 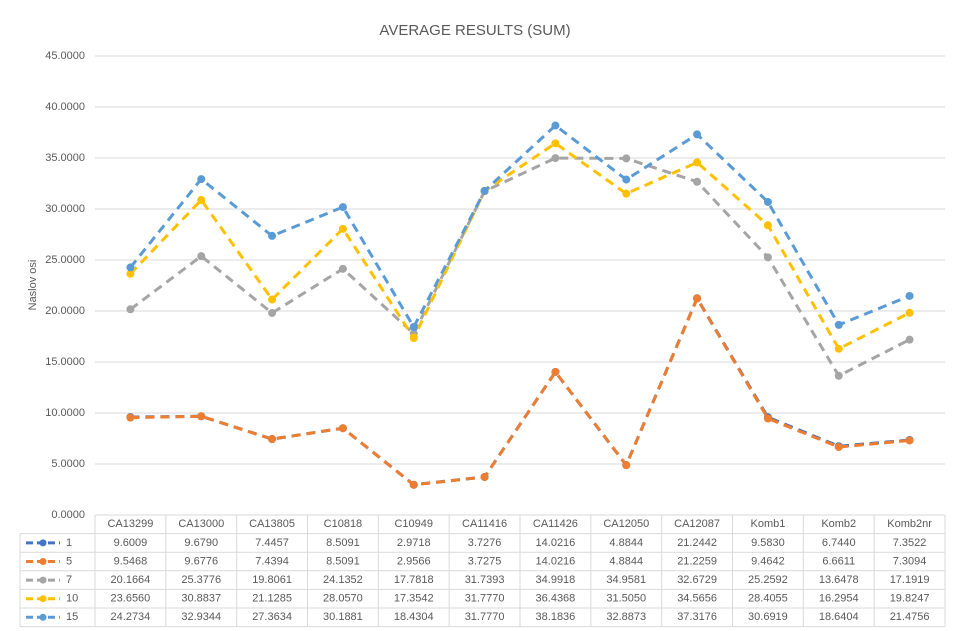 What do you see at coordinates (556, 599) in the screenshot?
I see `table-value: 36.4368` at bounding box center [556, 599].